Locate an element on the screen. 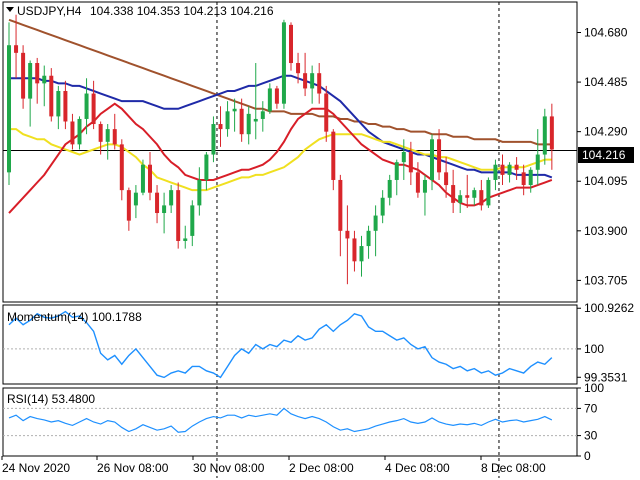 This screenshot has height=480, width=640. momentum-title: Momentum(14) 100.1788 is located at coordinates (74, 317).